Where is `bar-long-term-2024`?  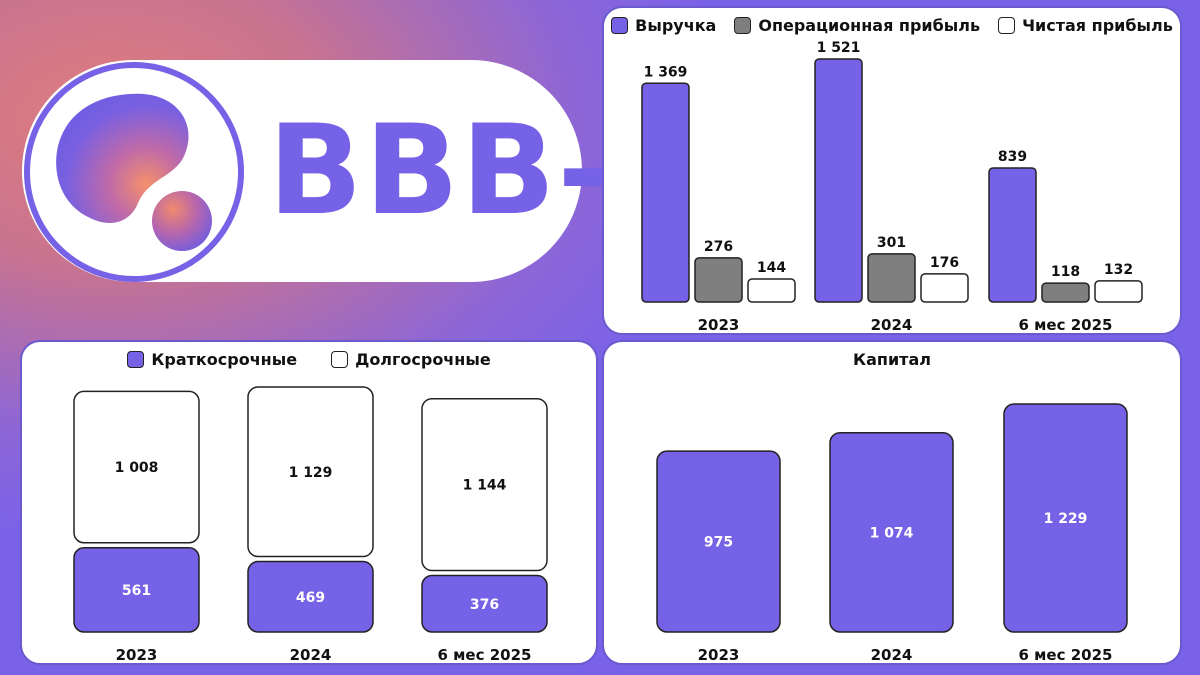
bar-long-term-2024 is located at coordinates (310, 472).